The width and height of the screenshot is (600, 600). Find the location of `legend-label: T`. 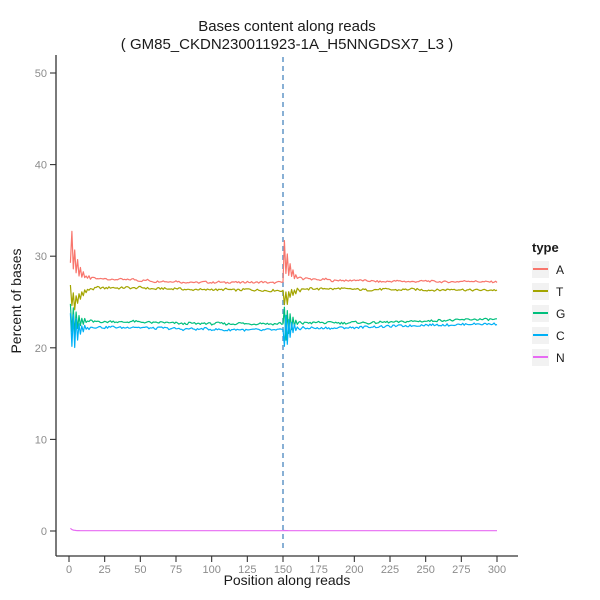

legend-label: T is located at coordinates (560, 291).